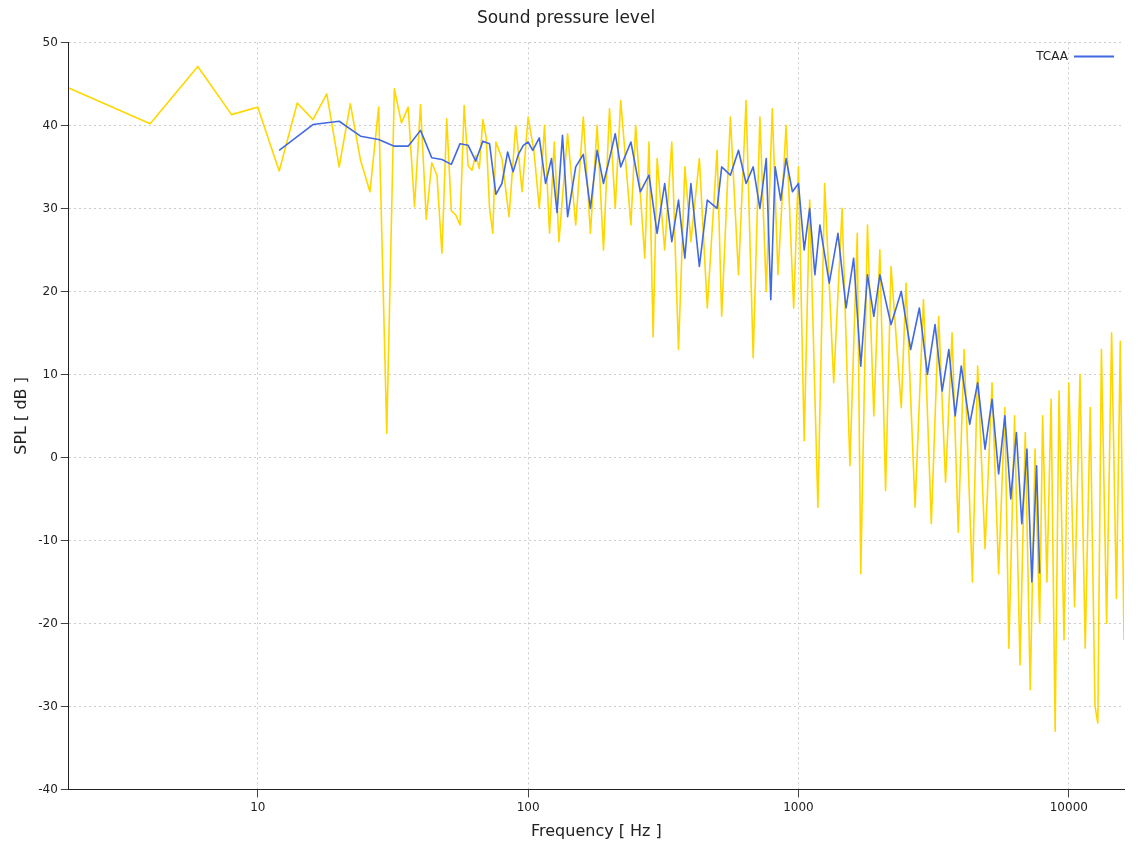 Image resolution: width=1142 pixels, height=853 pixels. What do you see at coordinates (50, 290) in the screenshot?
I see `y-tick-label: 20` at bounding box center [50, 290].